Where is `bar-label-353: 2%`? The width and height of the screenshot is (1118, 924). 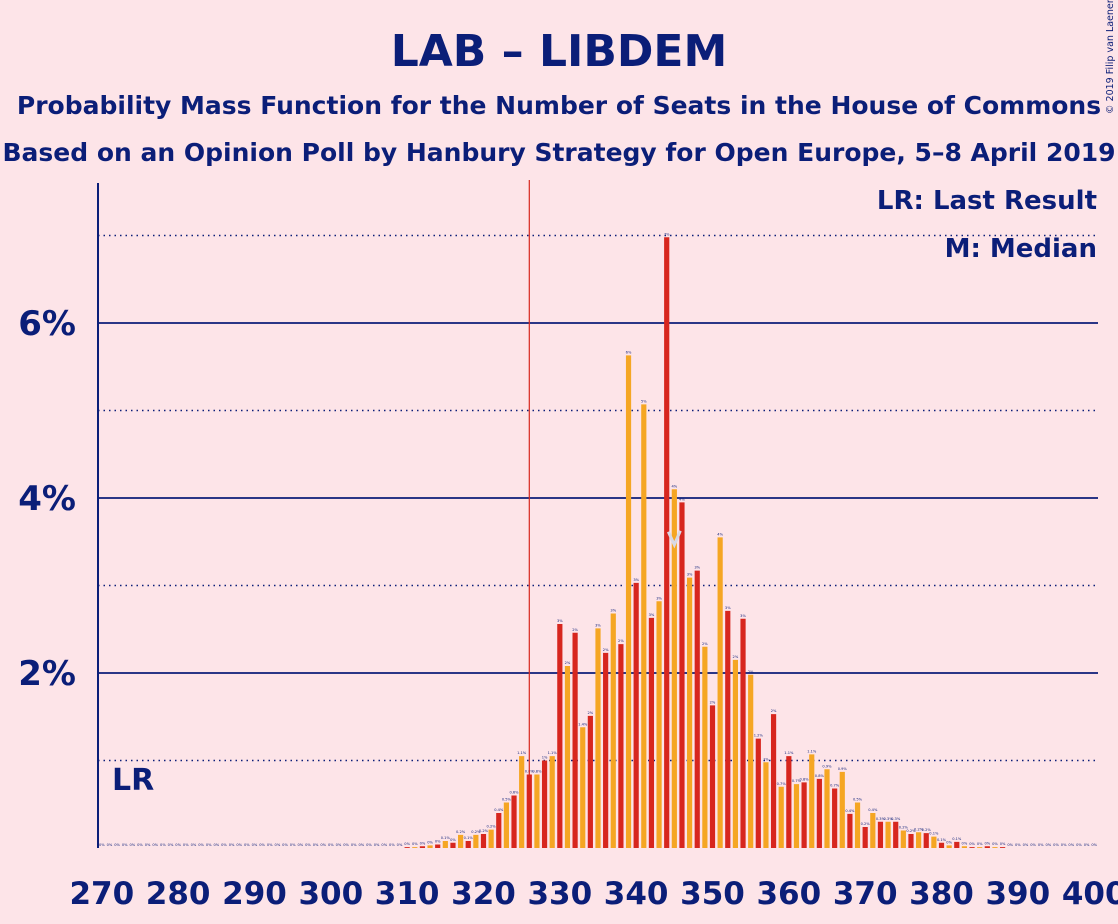
bar-label-353: 2% is located at coordinates (736, 657).